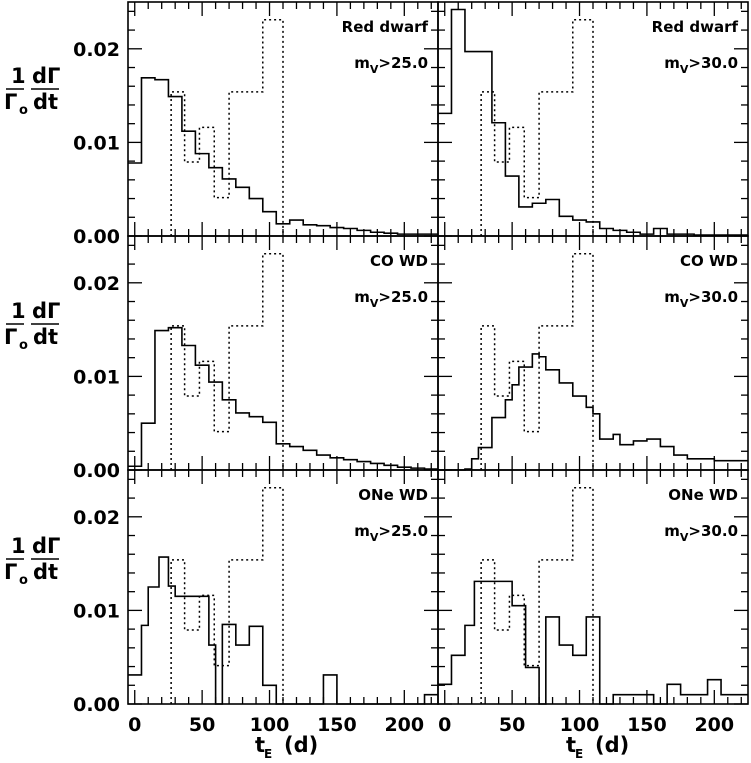 This screenshot has height=763, width=751. I want to click on ylabel-row-2: 1 Γ o dΓ dt, so click(32, 326).